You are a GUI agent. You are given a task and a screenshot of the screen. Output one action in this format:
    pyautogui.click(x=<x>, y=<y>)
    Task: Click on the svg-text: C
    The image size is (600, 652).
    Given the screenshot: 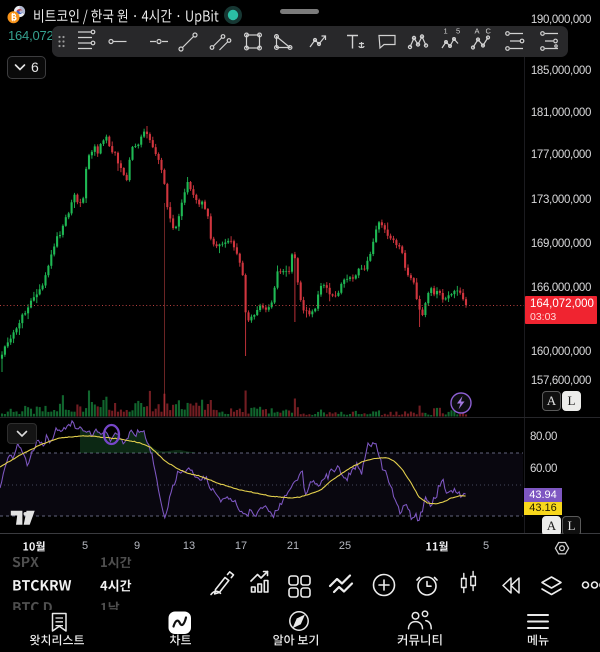 What is the action you would take?
    pyautogui.click(x=489, y=31)
    